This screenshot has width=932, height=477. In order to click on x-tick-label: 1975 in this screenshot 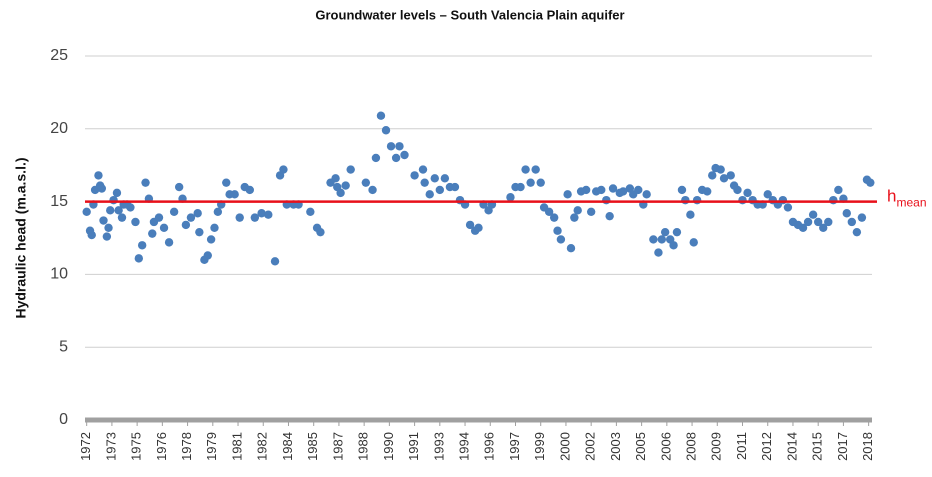, I will do `click(136, 446)`.